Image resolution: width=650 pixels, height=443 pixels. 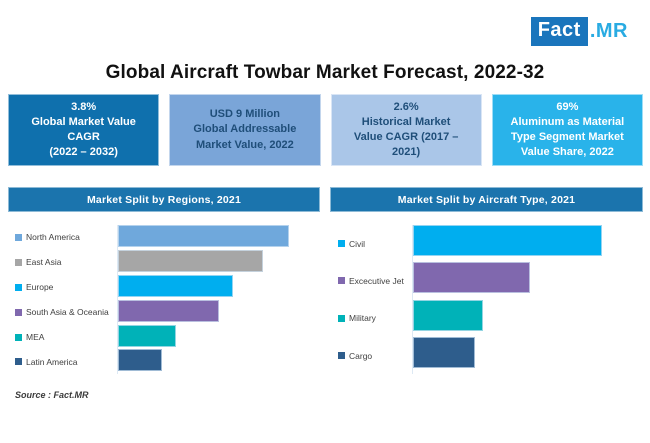 I want to click on legend-item: Excecutive Jet, so click(x=375, y=280).